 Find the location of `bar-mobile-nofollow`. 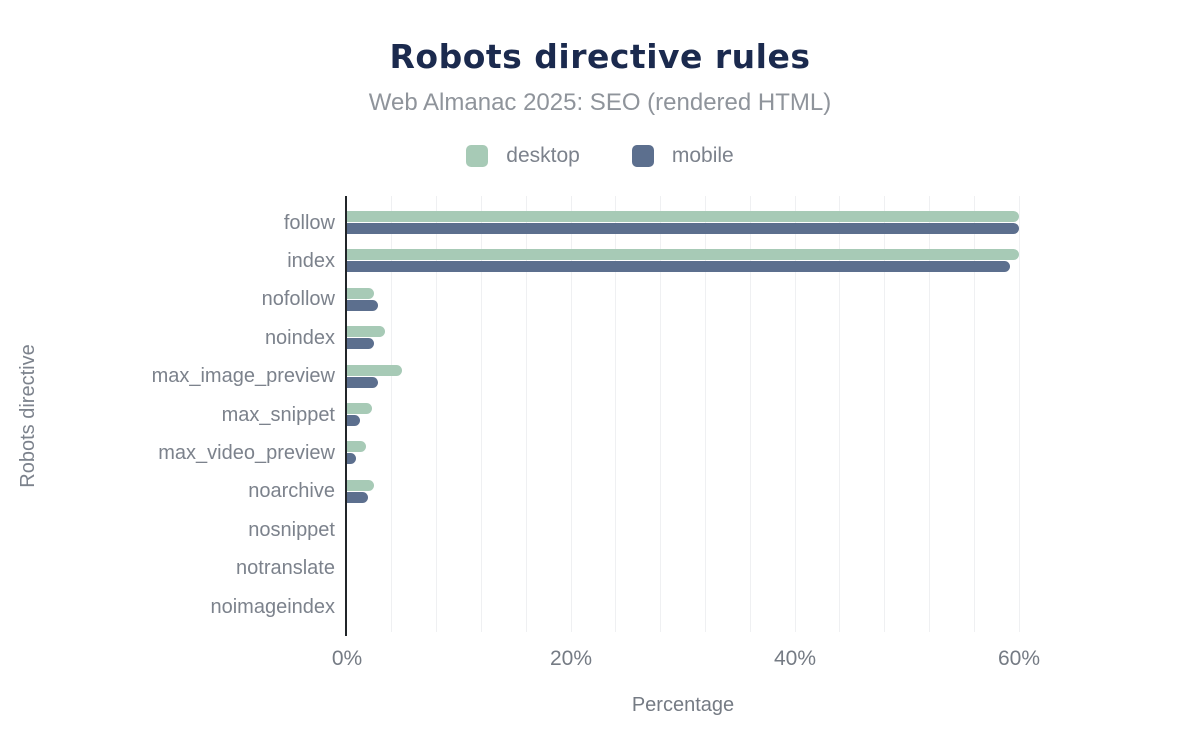

bar-mobile-nofollow is located at coordinates (363, 305).